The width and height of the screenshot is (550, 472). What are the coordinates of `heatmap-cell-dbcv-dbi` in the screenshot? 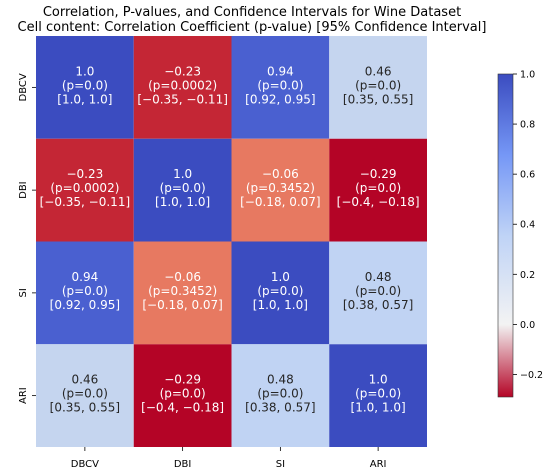 It's located at (182, 87).